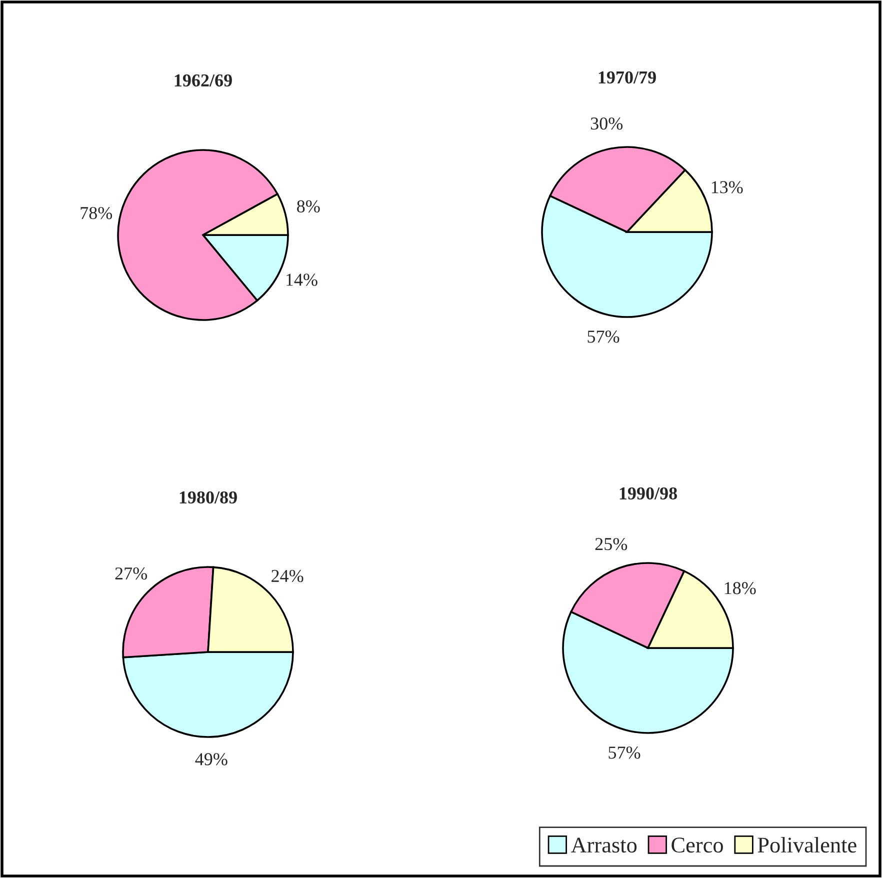 The width and height of the screenshot is (882, 878). Describe the element at coordinates (740, 588) in the screenshot. I see `data-label: 18%` at that location.